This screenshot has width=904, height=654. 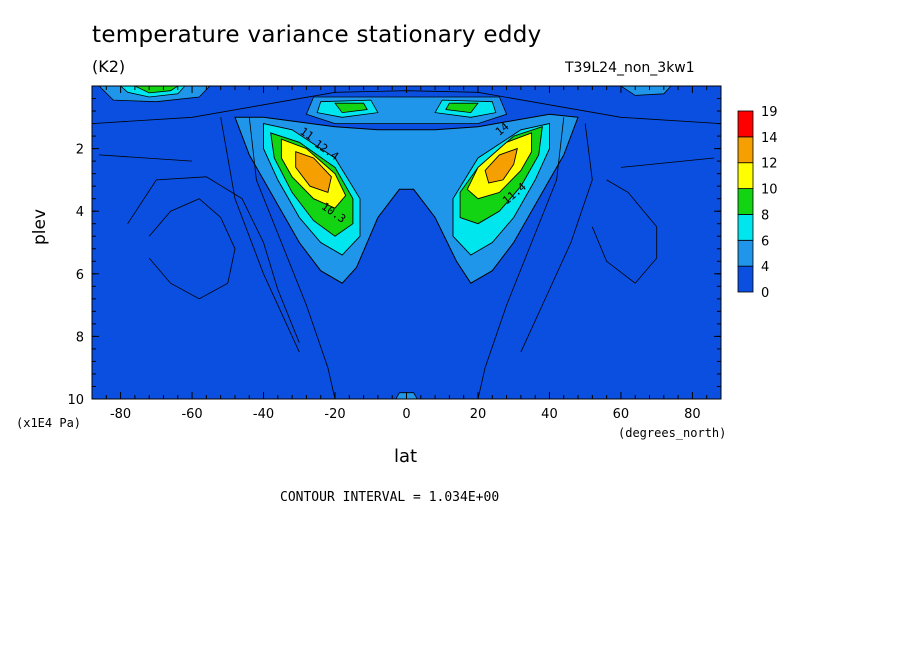 I want to click on y-tick-label-10: 10, so click(x=75, y=400).